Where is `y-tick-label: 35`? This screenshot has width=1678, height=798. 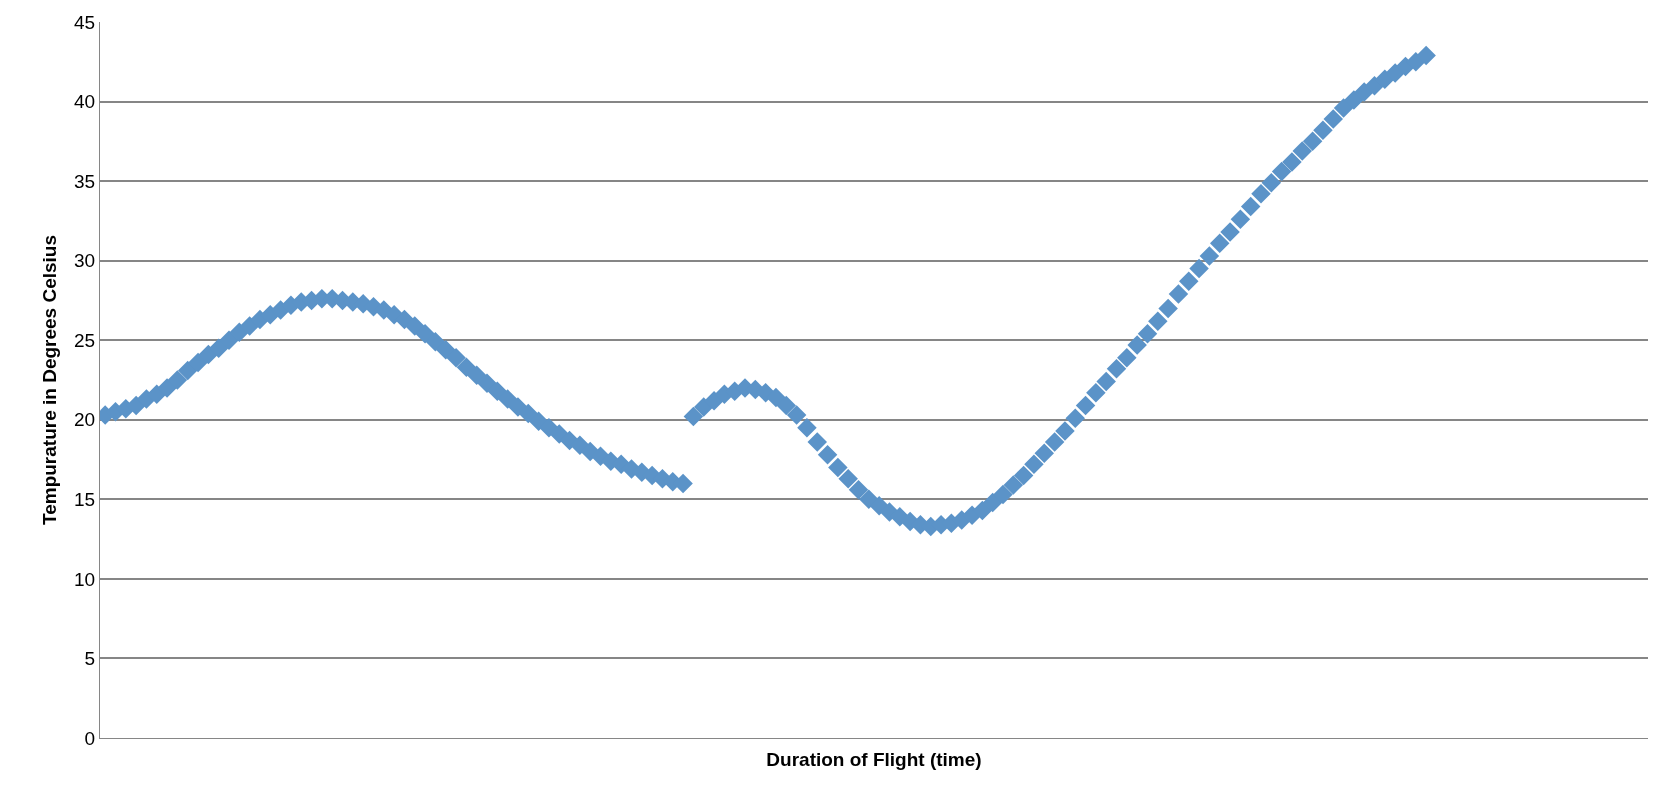 y-tick-label: 35 is located at coordinates (85, 181).